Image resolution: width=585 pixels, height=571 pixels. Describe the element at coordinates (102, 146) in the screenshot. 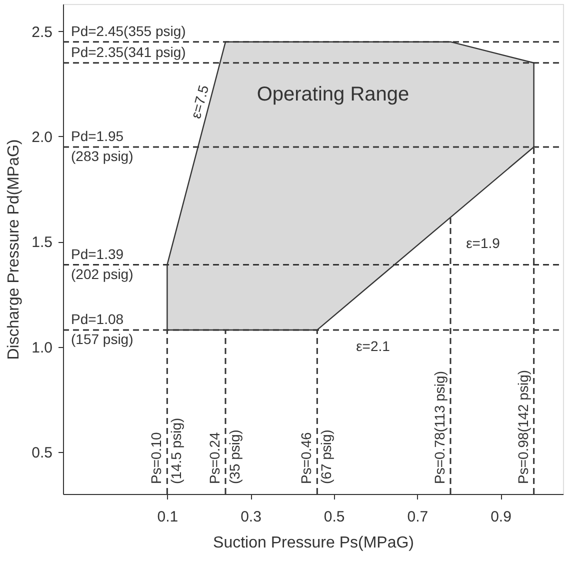

I see `ref-line-label: Pd=1.95 (283 psig)` at that location.